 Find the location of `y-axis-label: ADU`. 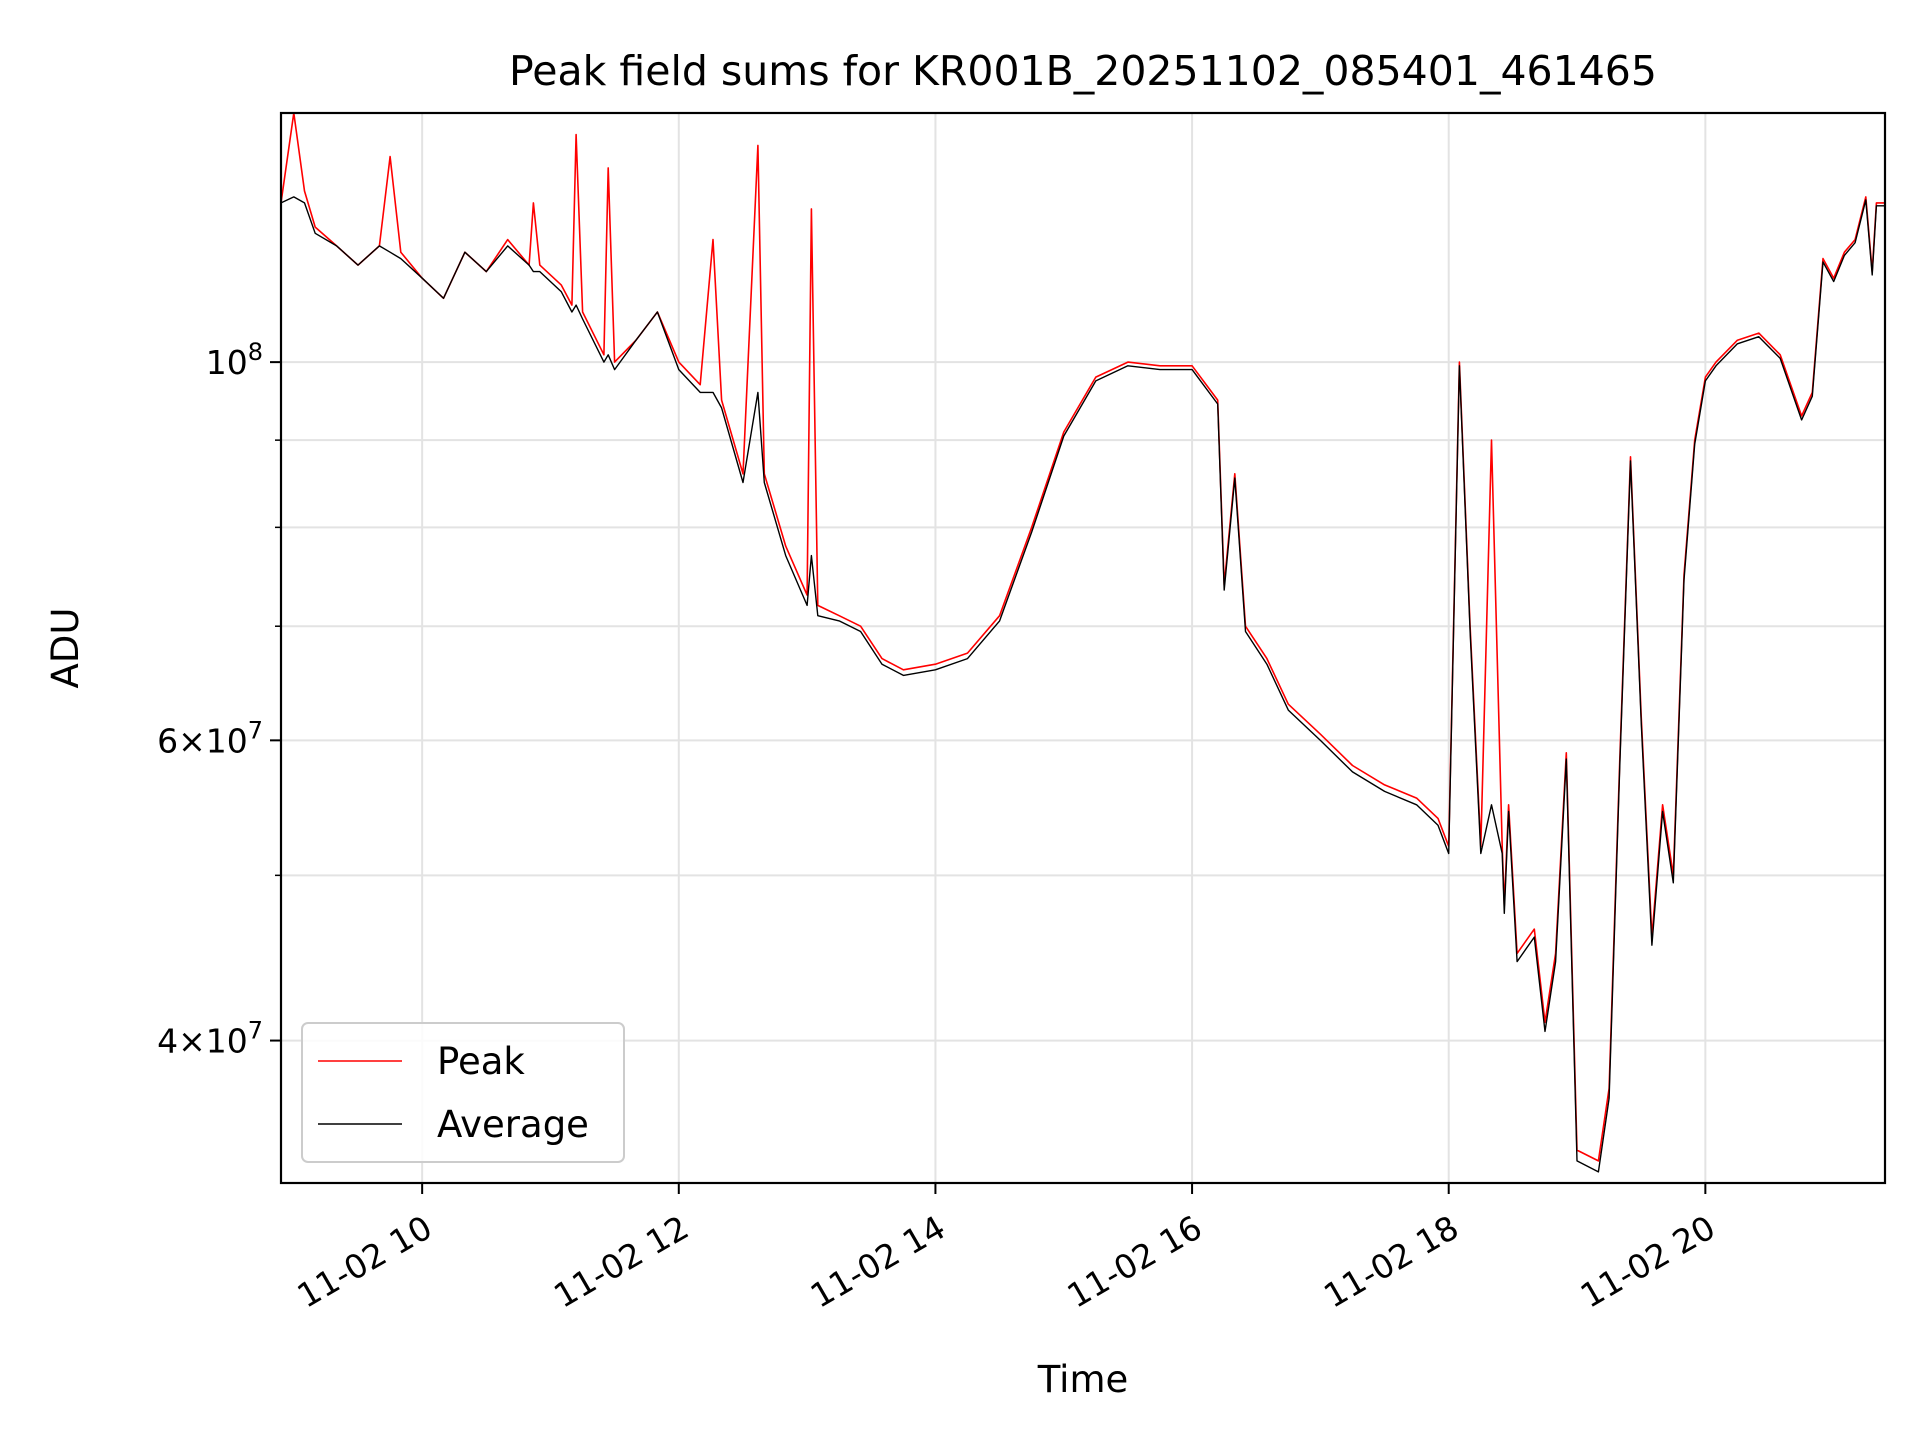

y-axis-label: ADU is located at coordinates (65, 648).